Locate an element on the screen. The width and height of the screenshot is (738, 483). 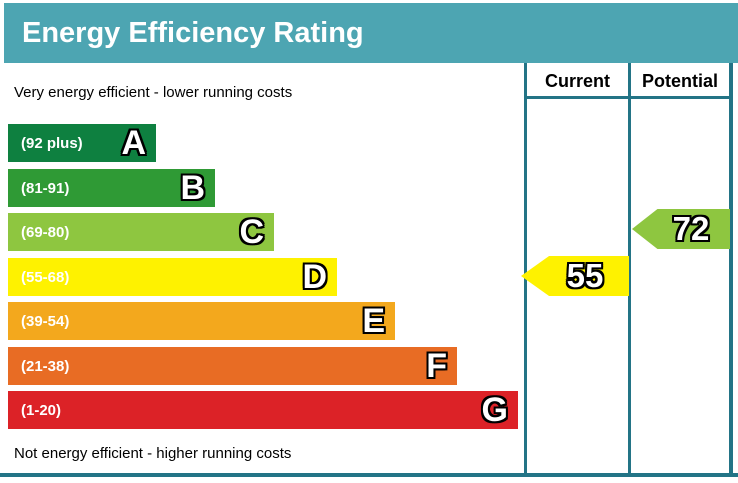
table-divider-middle is located at coordinates (629, 270).